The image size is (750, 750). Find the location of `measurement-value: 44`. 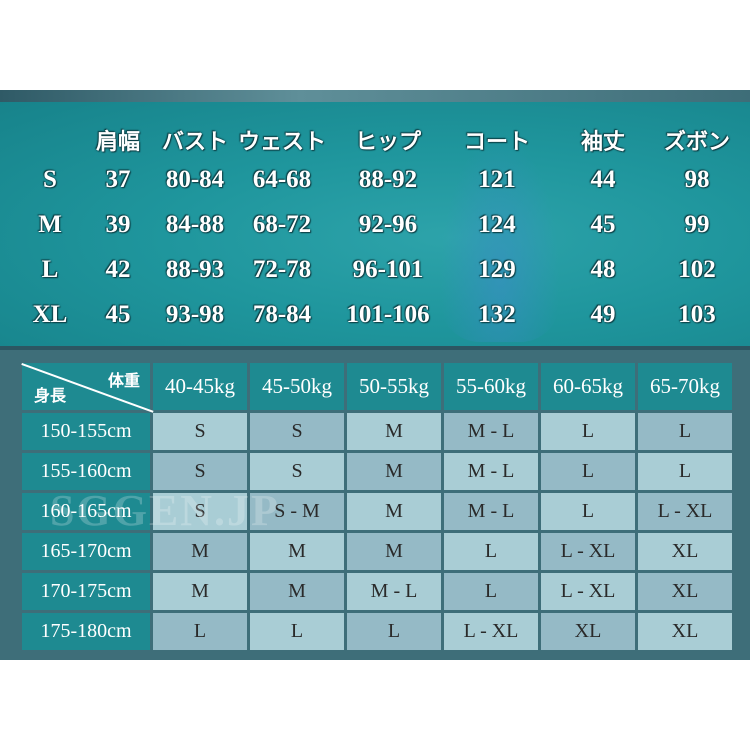

measurement-value: 44 is located at coordinates (603, 179).